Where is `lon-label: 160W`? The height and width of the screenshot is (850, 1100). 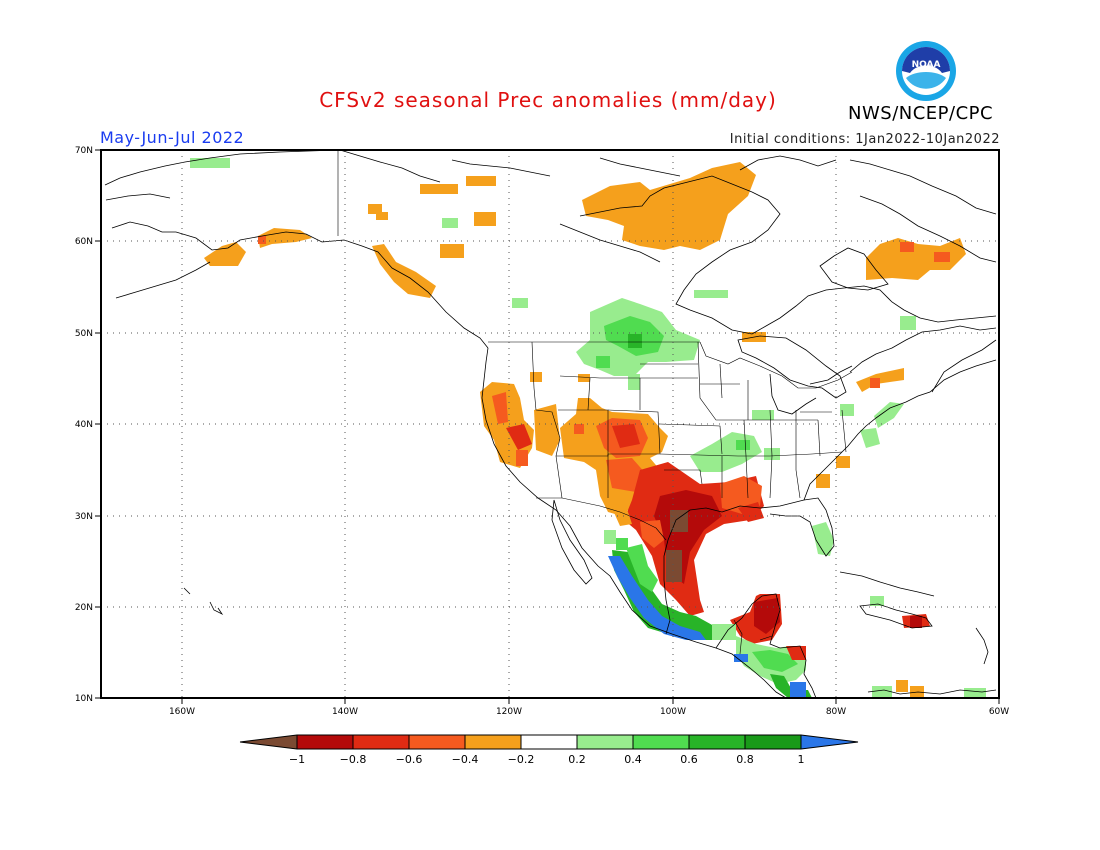 lon-label: 160W is located at coordinates (182, 712).